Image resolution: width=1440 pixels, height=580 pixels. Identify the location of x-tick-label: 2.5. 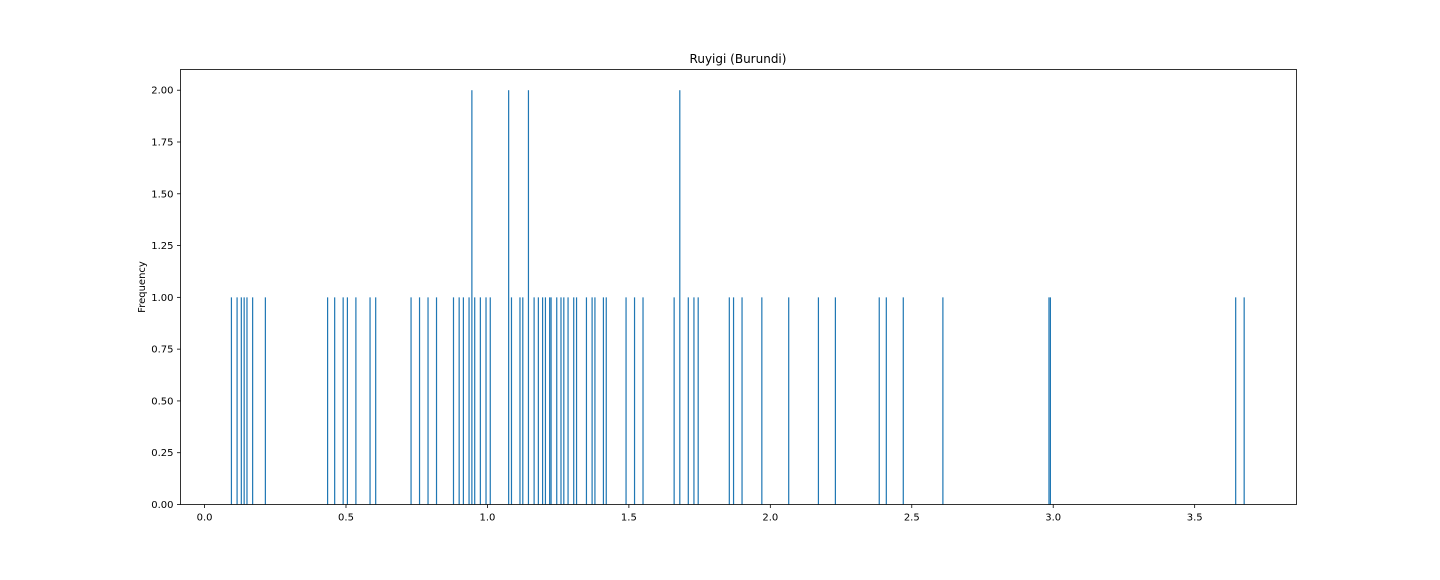
(912, 518).